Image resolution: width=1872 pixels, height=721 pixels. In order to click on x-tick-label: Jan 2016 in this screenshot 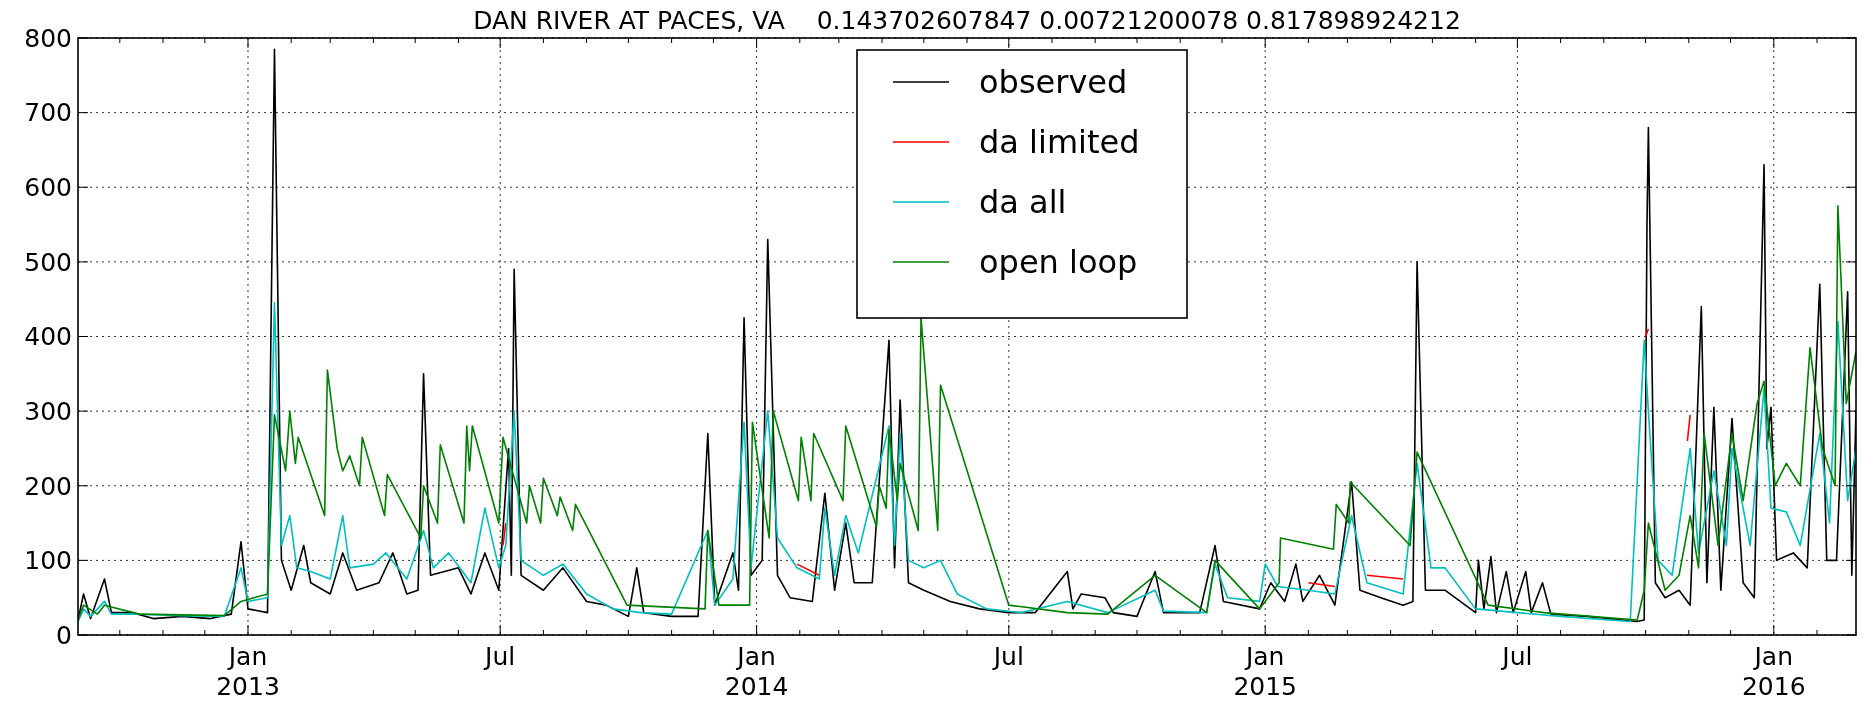, I will do `click(1773, 671)`.